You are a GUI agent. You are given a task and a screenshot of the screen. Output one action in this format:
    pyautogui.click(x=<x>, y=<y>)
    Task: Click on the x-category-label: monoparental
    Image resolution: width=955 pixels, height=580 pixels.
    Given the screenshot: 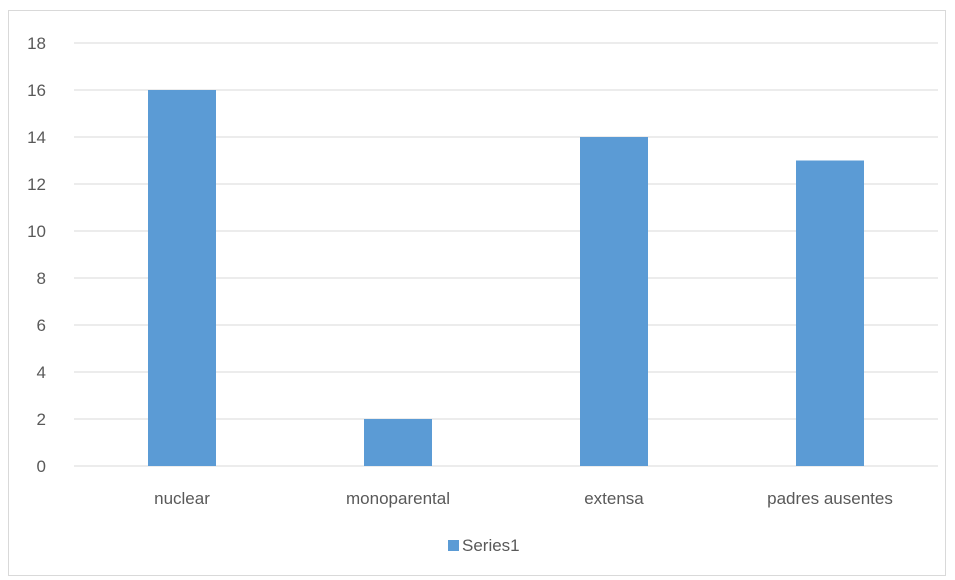 What is the action you would take?
    pyautogui.click(x=398, y=498)
    